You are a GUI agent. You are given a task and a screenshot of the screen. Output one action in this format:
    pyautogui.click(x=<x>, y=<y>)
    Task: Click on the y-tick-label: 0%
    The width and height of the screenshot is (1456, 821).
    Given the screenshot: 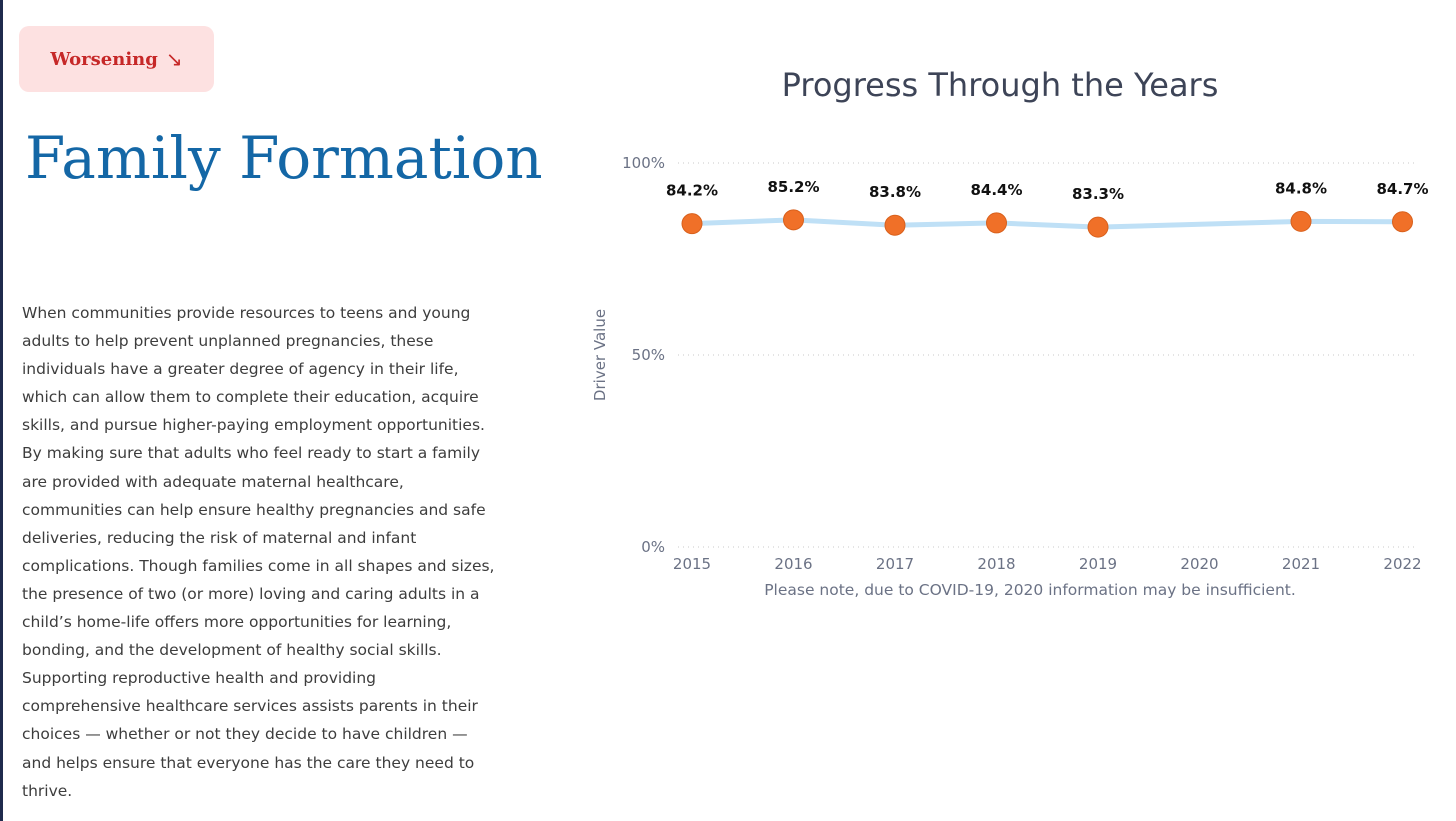 What is the action you would take?
    pyautogui.click(x=653, y=547)
    